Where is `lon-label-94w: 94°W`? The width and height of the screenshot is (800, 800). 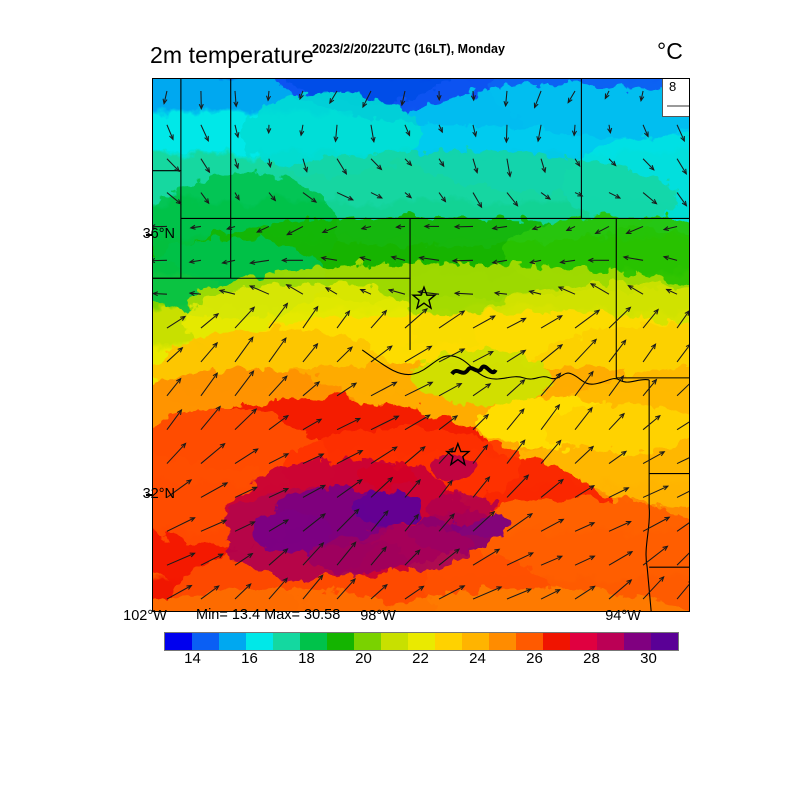
lon-label-94w: 94°W is located at coordinates (623, 616).